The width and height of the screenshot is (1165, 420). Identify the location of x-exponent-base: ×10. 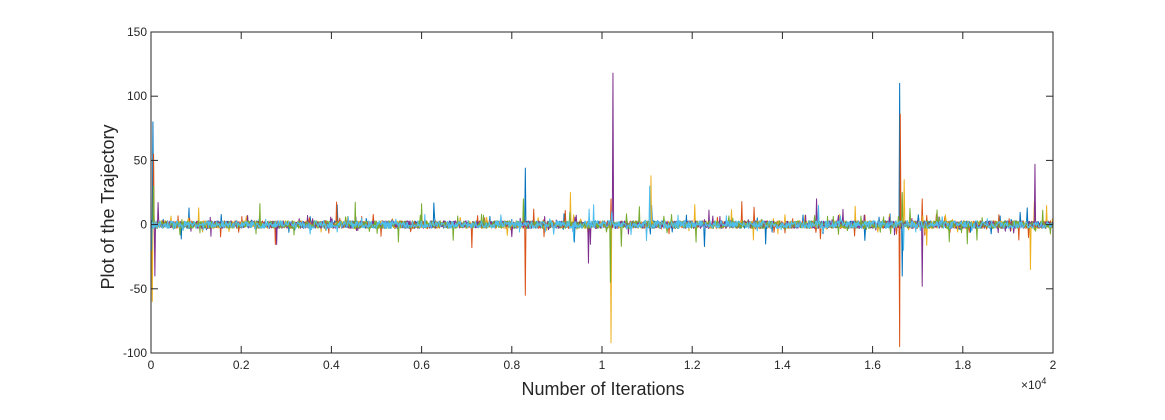
(1031, 385).